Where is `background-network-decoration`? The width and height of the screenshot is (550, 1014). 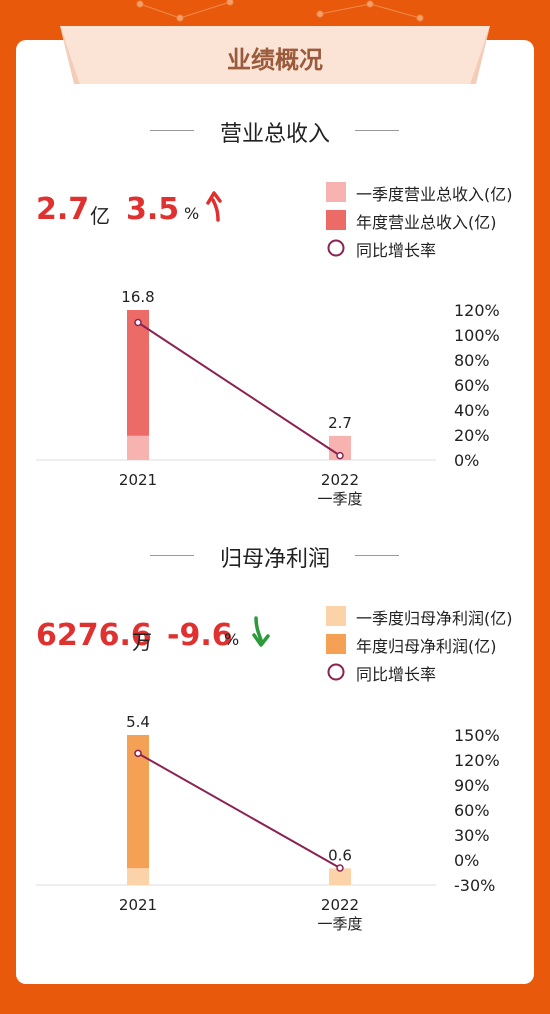 background-network-decoration is located at coordinates (280, 11).